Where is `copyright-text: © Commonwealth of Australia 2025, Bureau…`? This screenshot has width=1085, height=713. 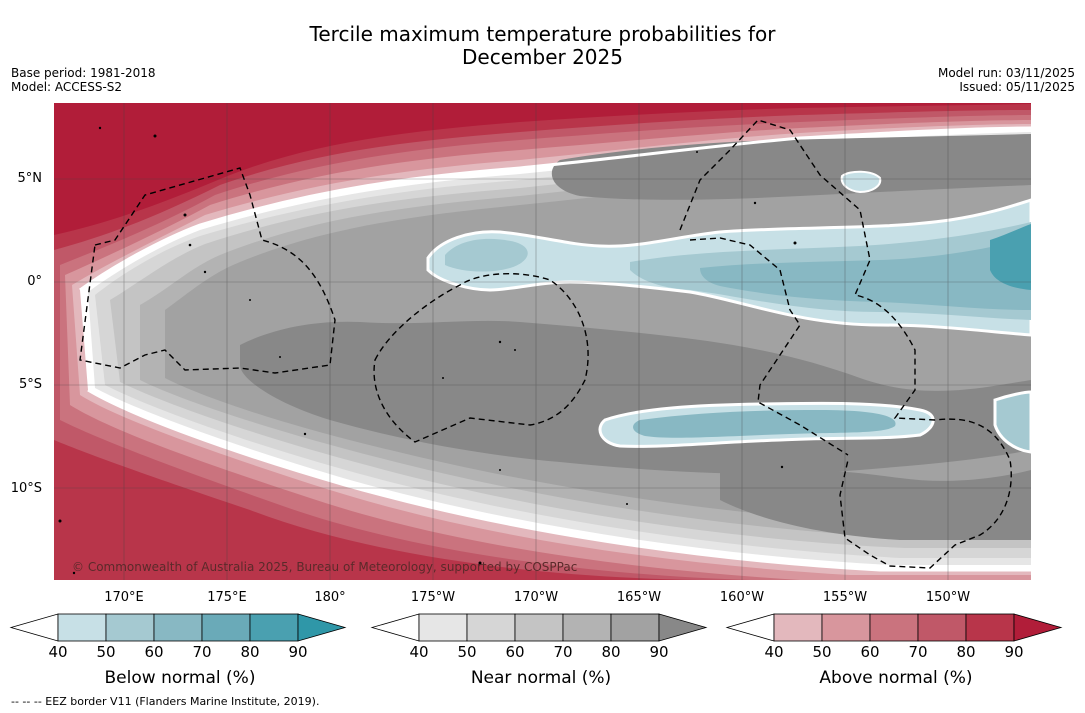
copyright-text: © Commonwealth of Australia 2025, Bureau… is located at coordinates (325, 567).